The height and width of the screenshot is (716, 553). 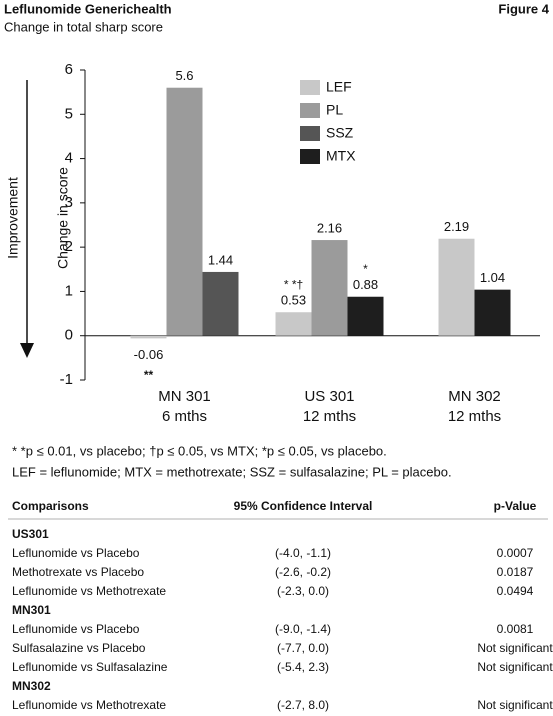 I want to click on table-cell: Leflunomide vs Sulfasalazine, so click(x=90, y=667).